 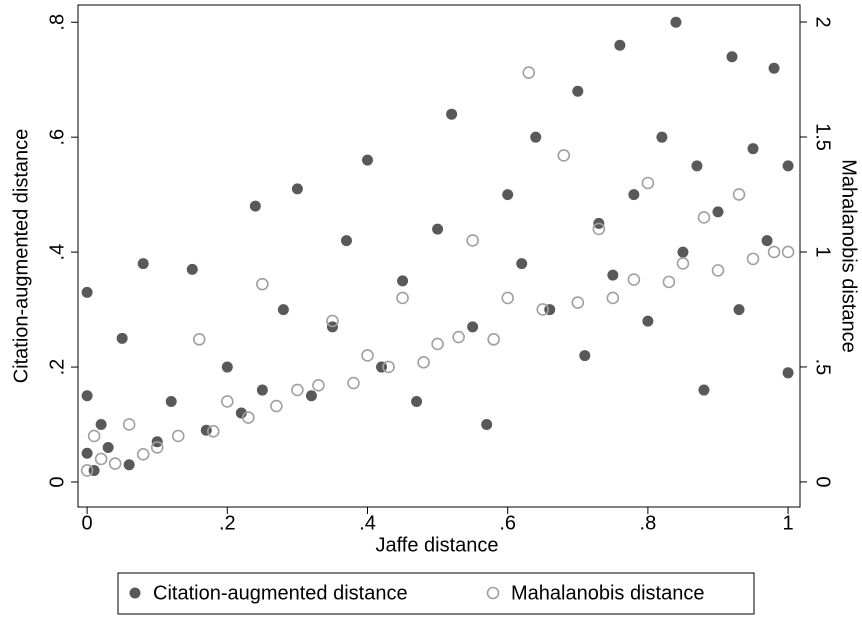 What do you see at coordinates (57, 252) in the screenshot?
I see `y-tick-label: .4` at bounding box center [57, 252].